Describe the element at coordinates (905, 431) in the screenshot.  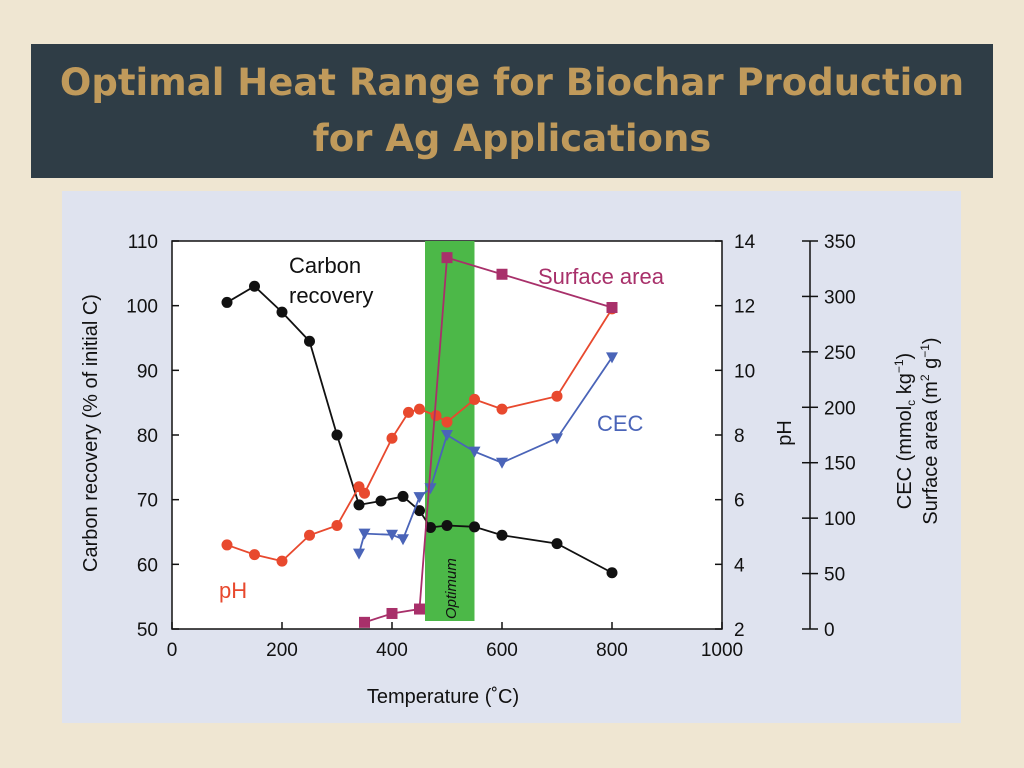
I see `y-right2-axis-title-line1: CEC (mmolc kg−1)` at that location.